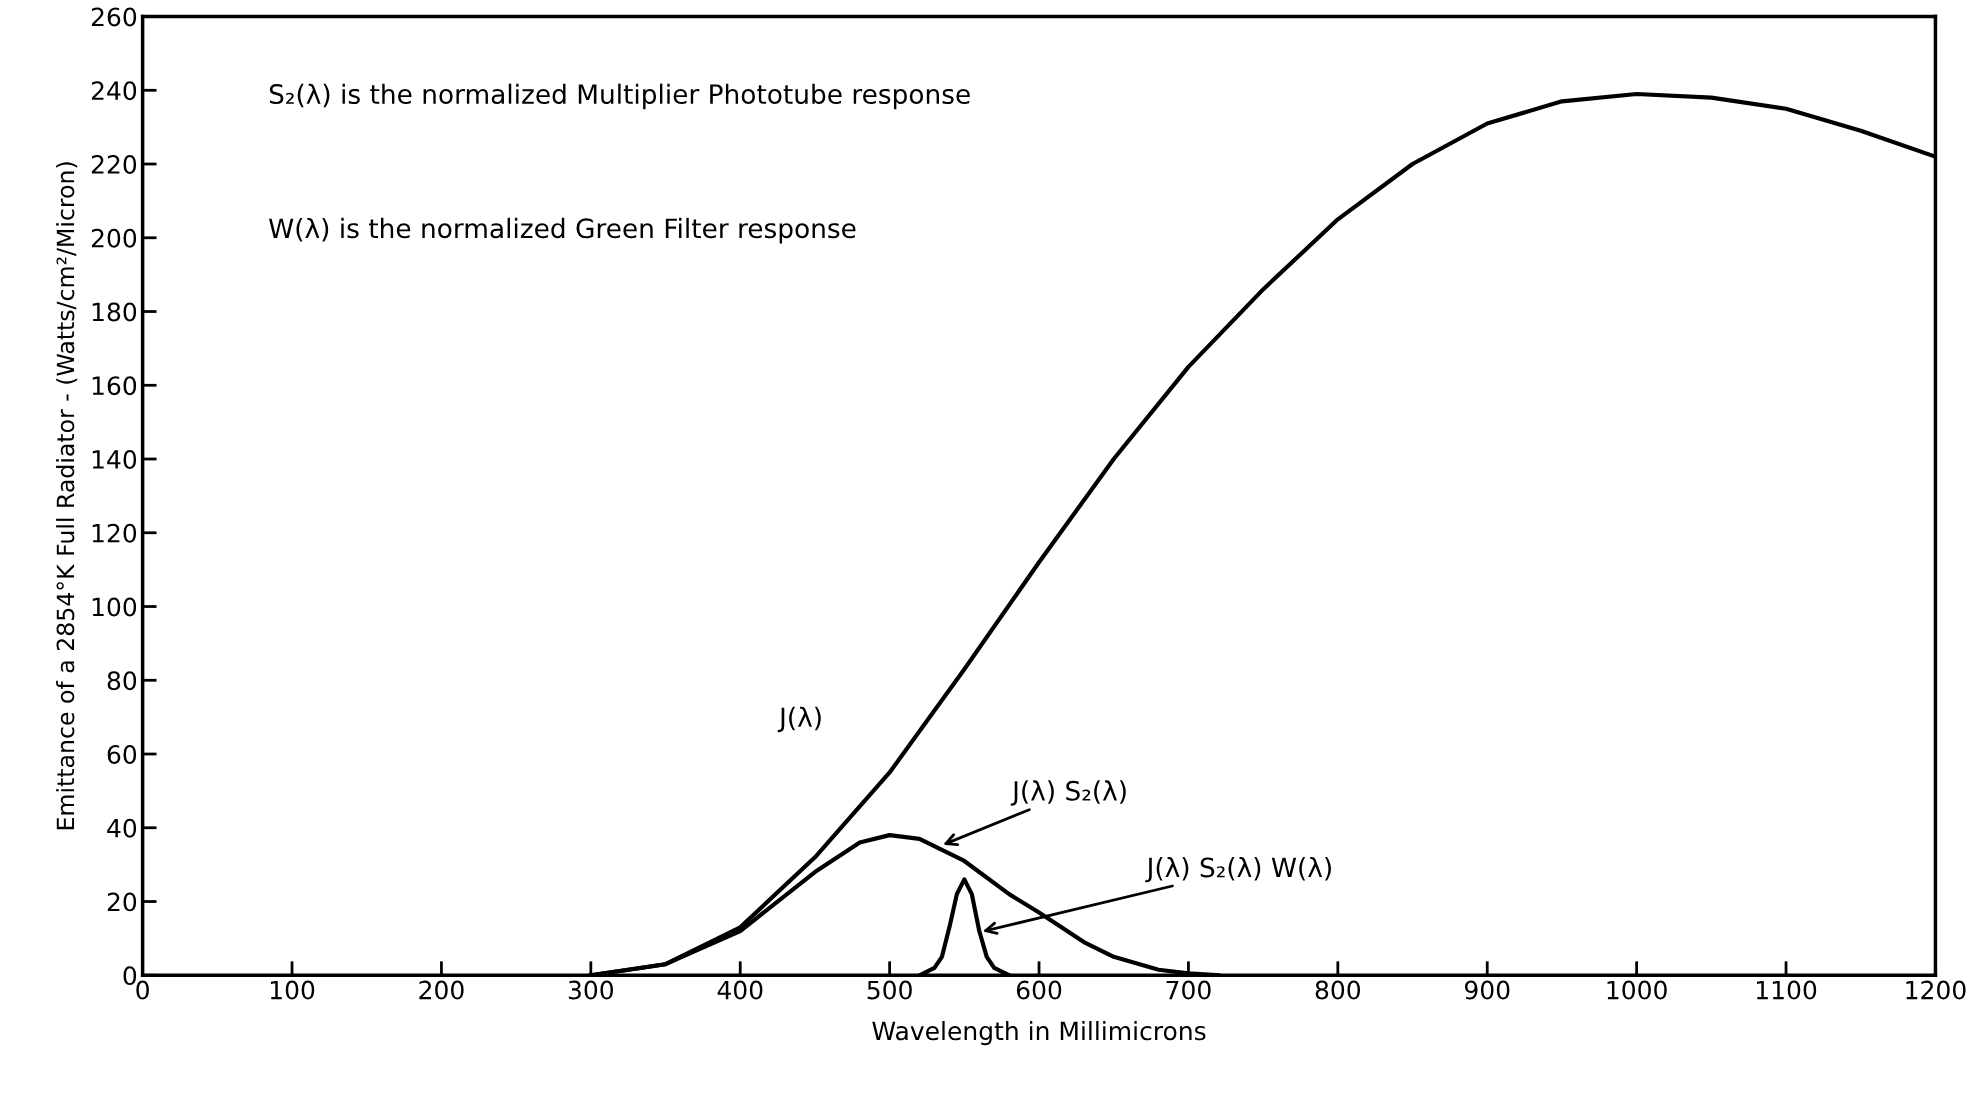 This screenshot has width=1981, height=1102. Describe the element at coordinates (799, 719) in the screenshot. I see `annotation: J(λ)` at that location.